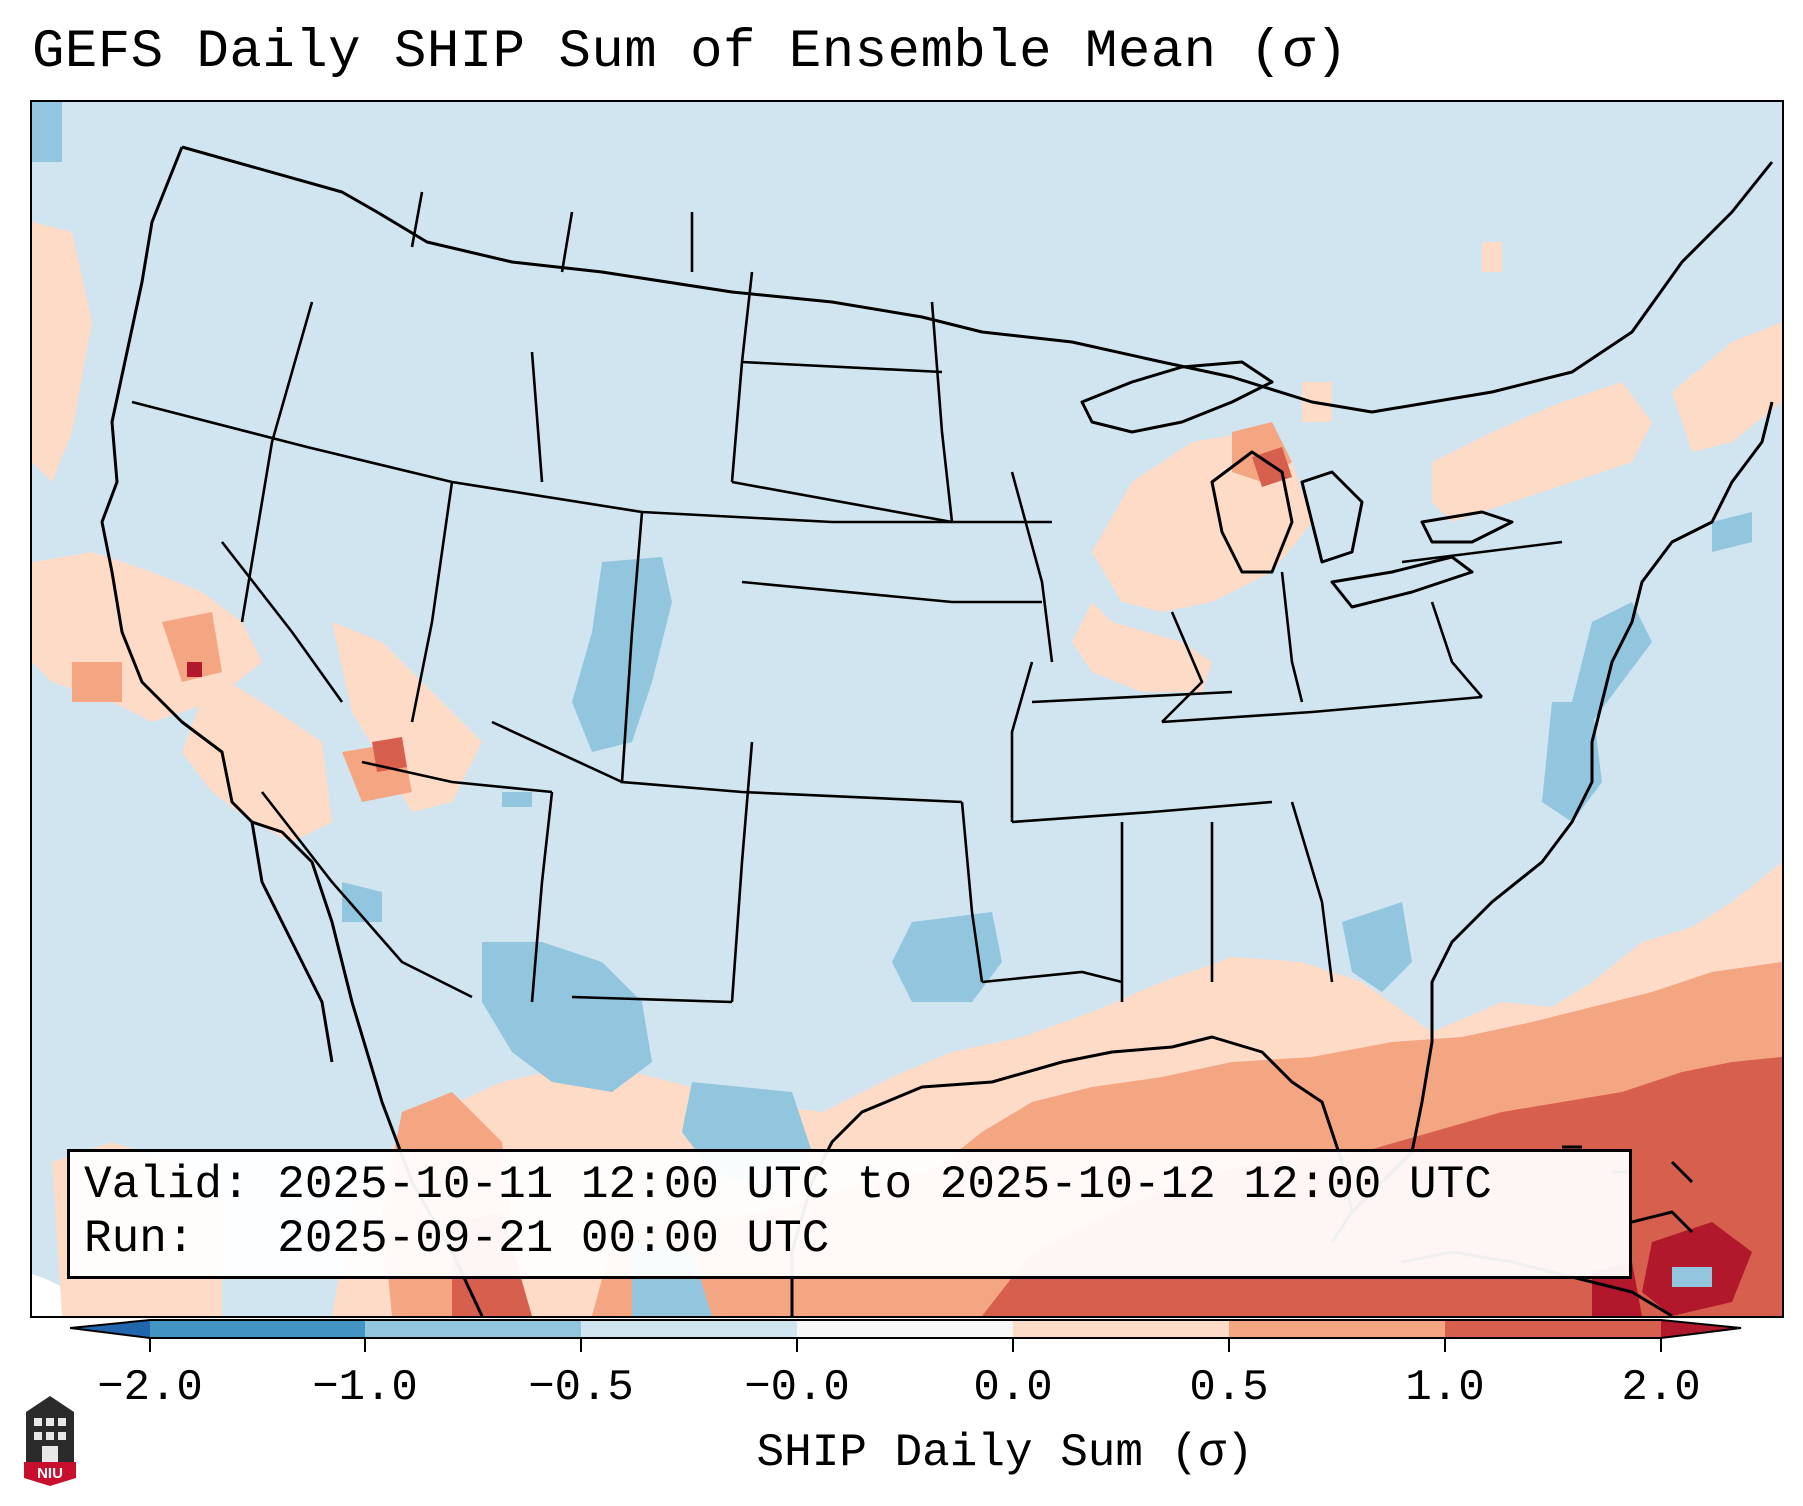  Describe the element at coordinates (365, 1388) in the screenshot. I see `colorbar-tick-label: −1.0` at that location.